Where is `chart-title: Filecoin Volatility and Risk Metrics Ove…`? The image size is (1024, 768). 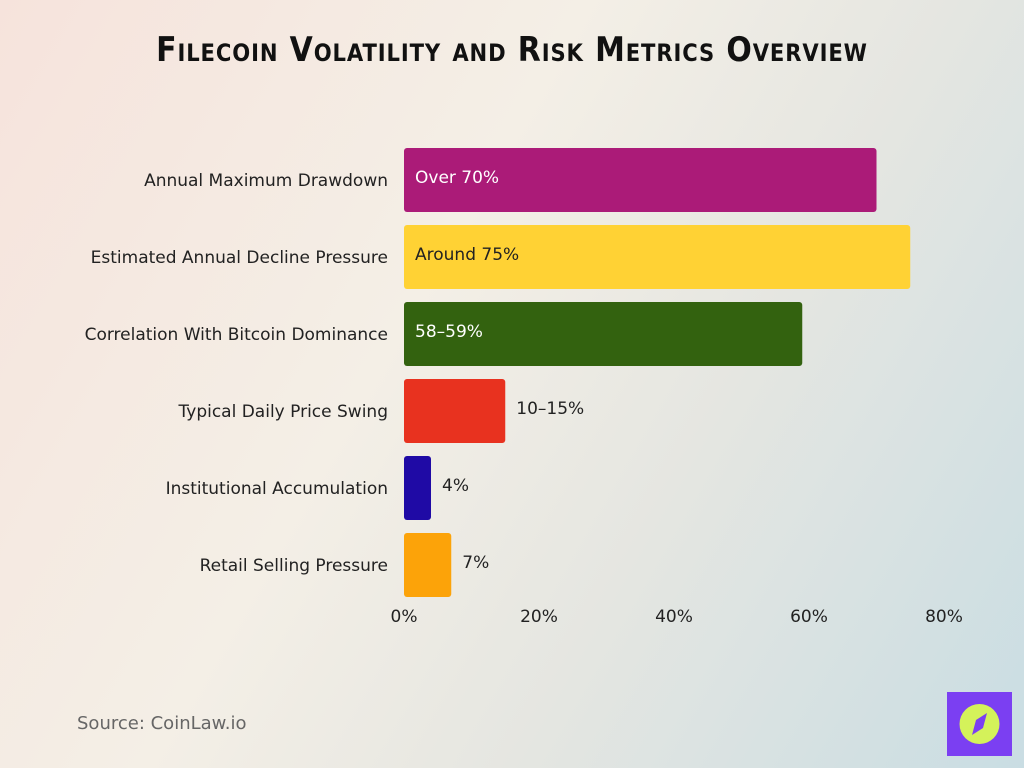 chart-title: Filecoin Volatility and Risk Metrics Ove… is located at coordinates (512, 50).